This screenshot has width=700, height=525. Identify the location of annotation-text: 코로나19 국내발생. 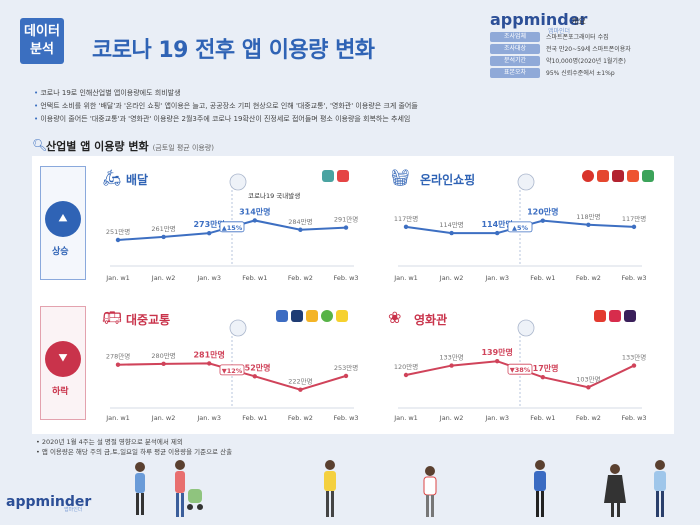
(274, 195).